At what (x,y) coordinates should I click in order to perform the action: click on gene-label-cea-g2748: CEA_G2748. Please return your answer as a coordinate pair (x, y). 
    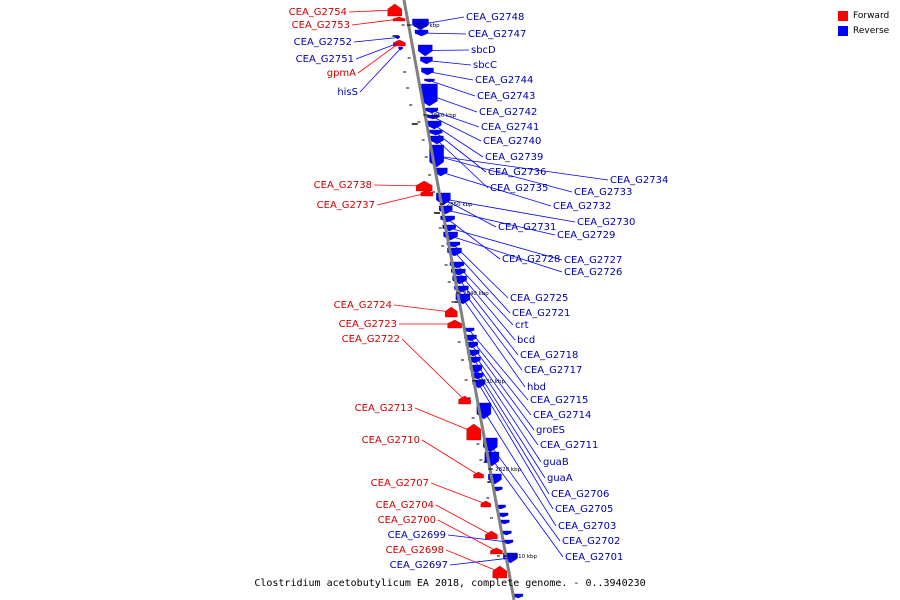
    Looking at the image, I should click on (495, 17).